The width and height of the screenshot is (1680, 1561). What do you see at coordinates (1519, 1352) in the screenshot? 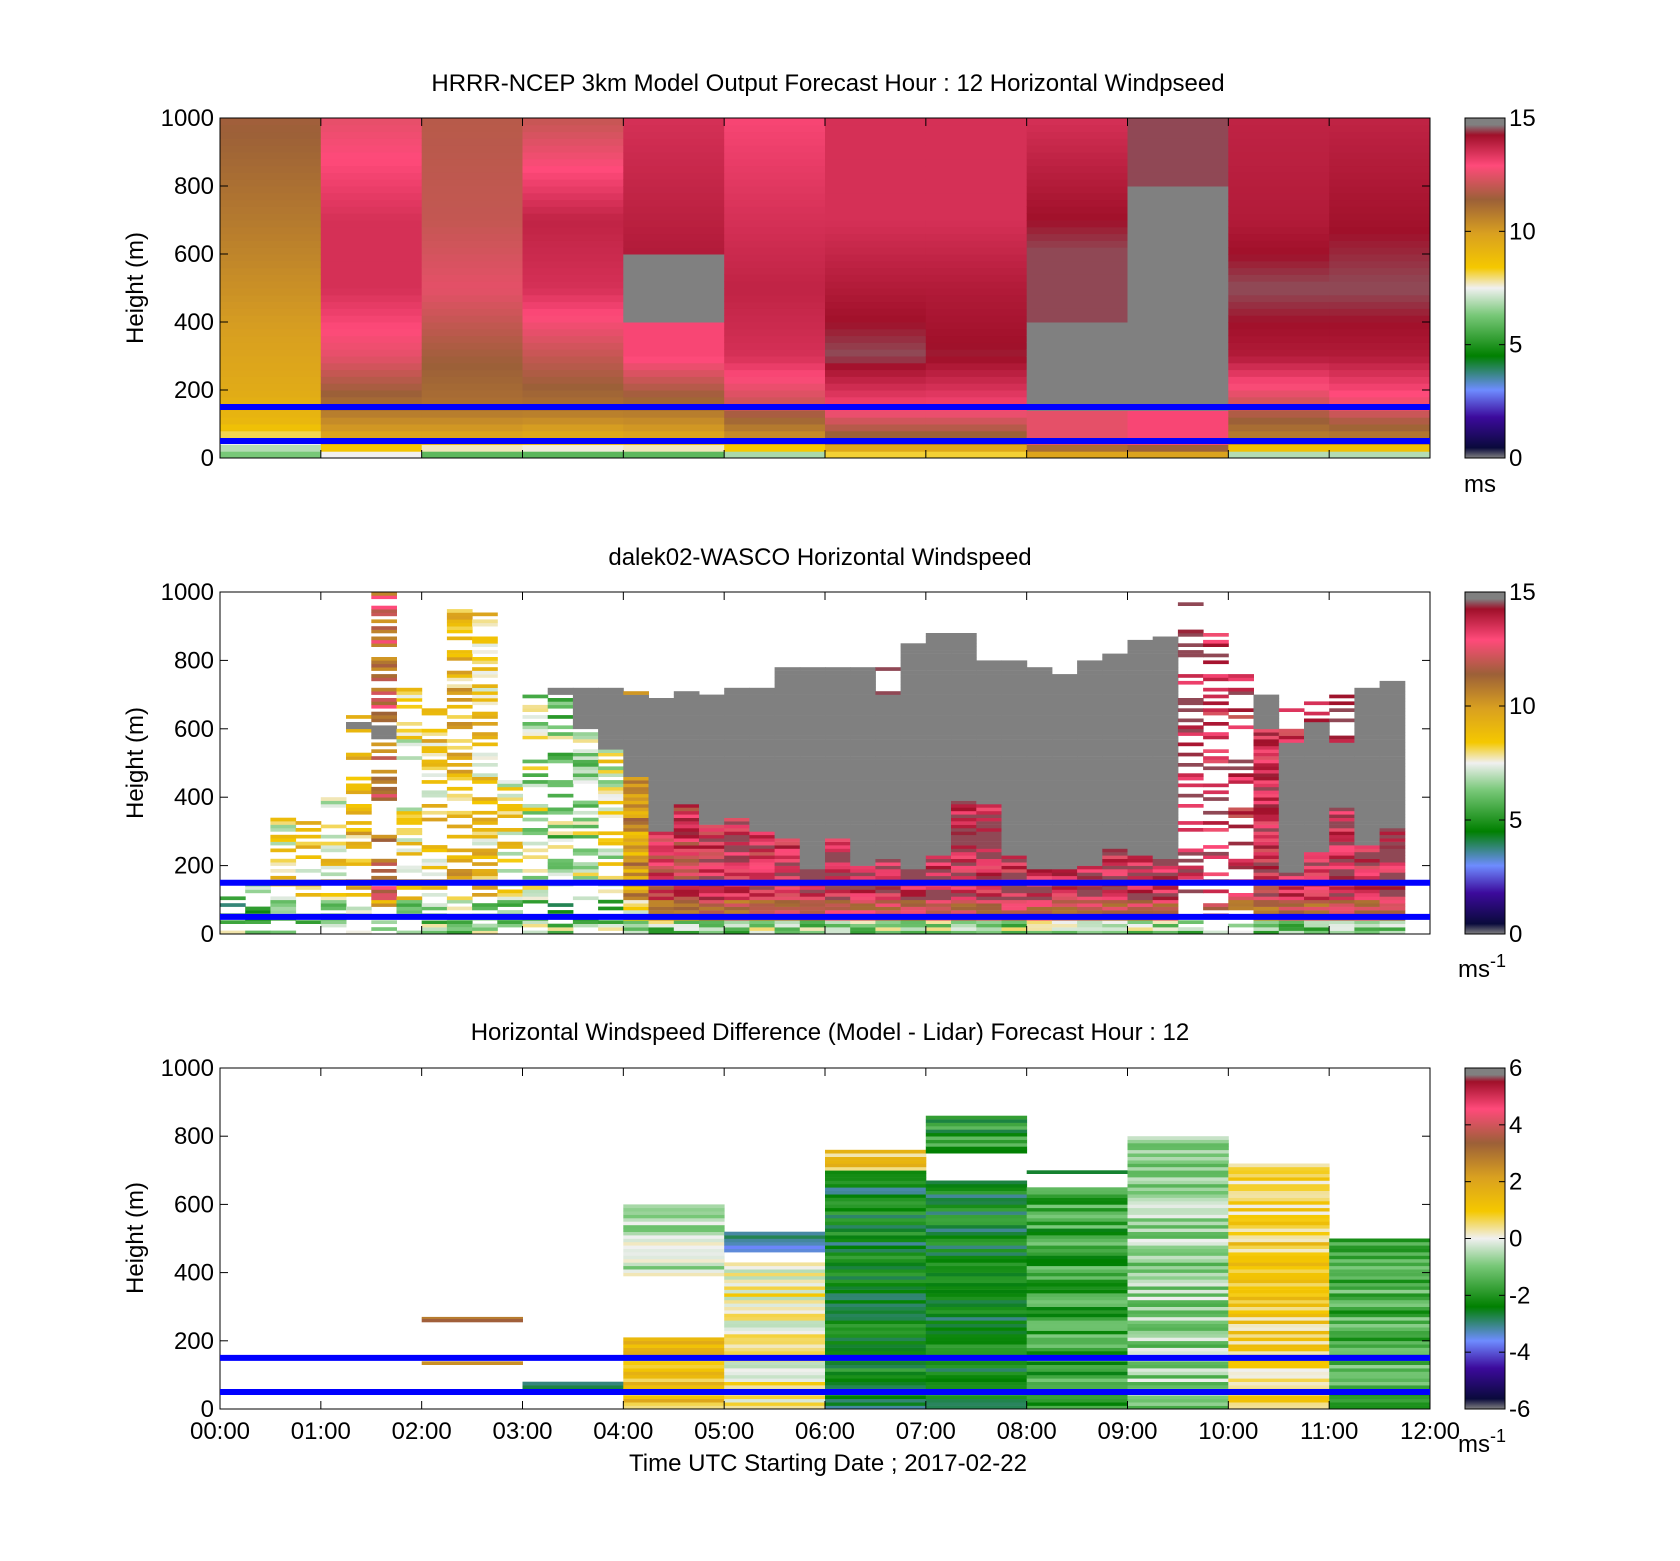
I see `colorbar-tick-label: -4` at bounding box center [1519, 1352].